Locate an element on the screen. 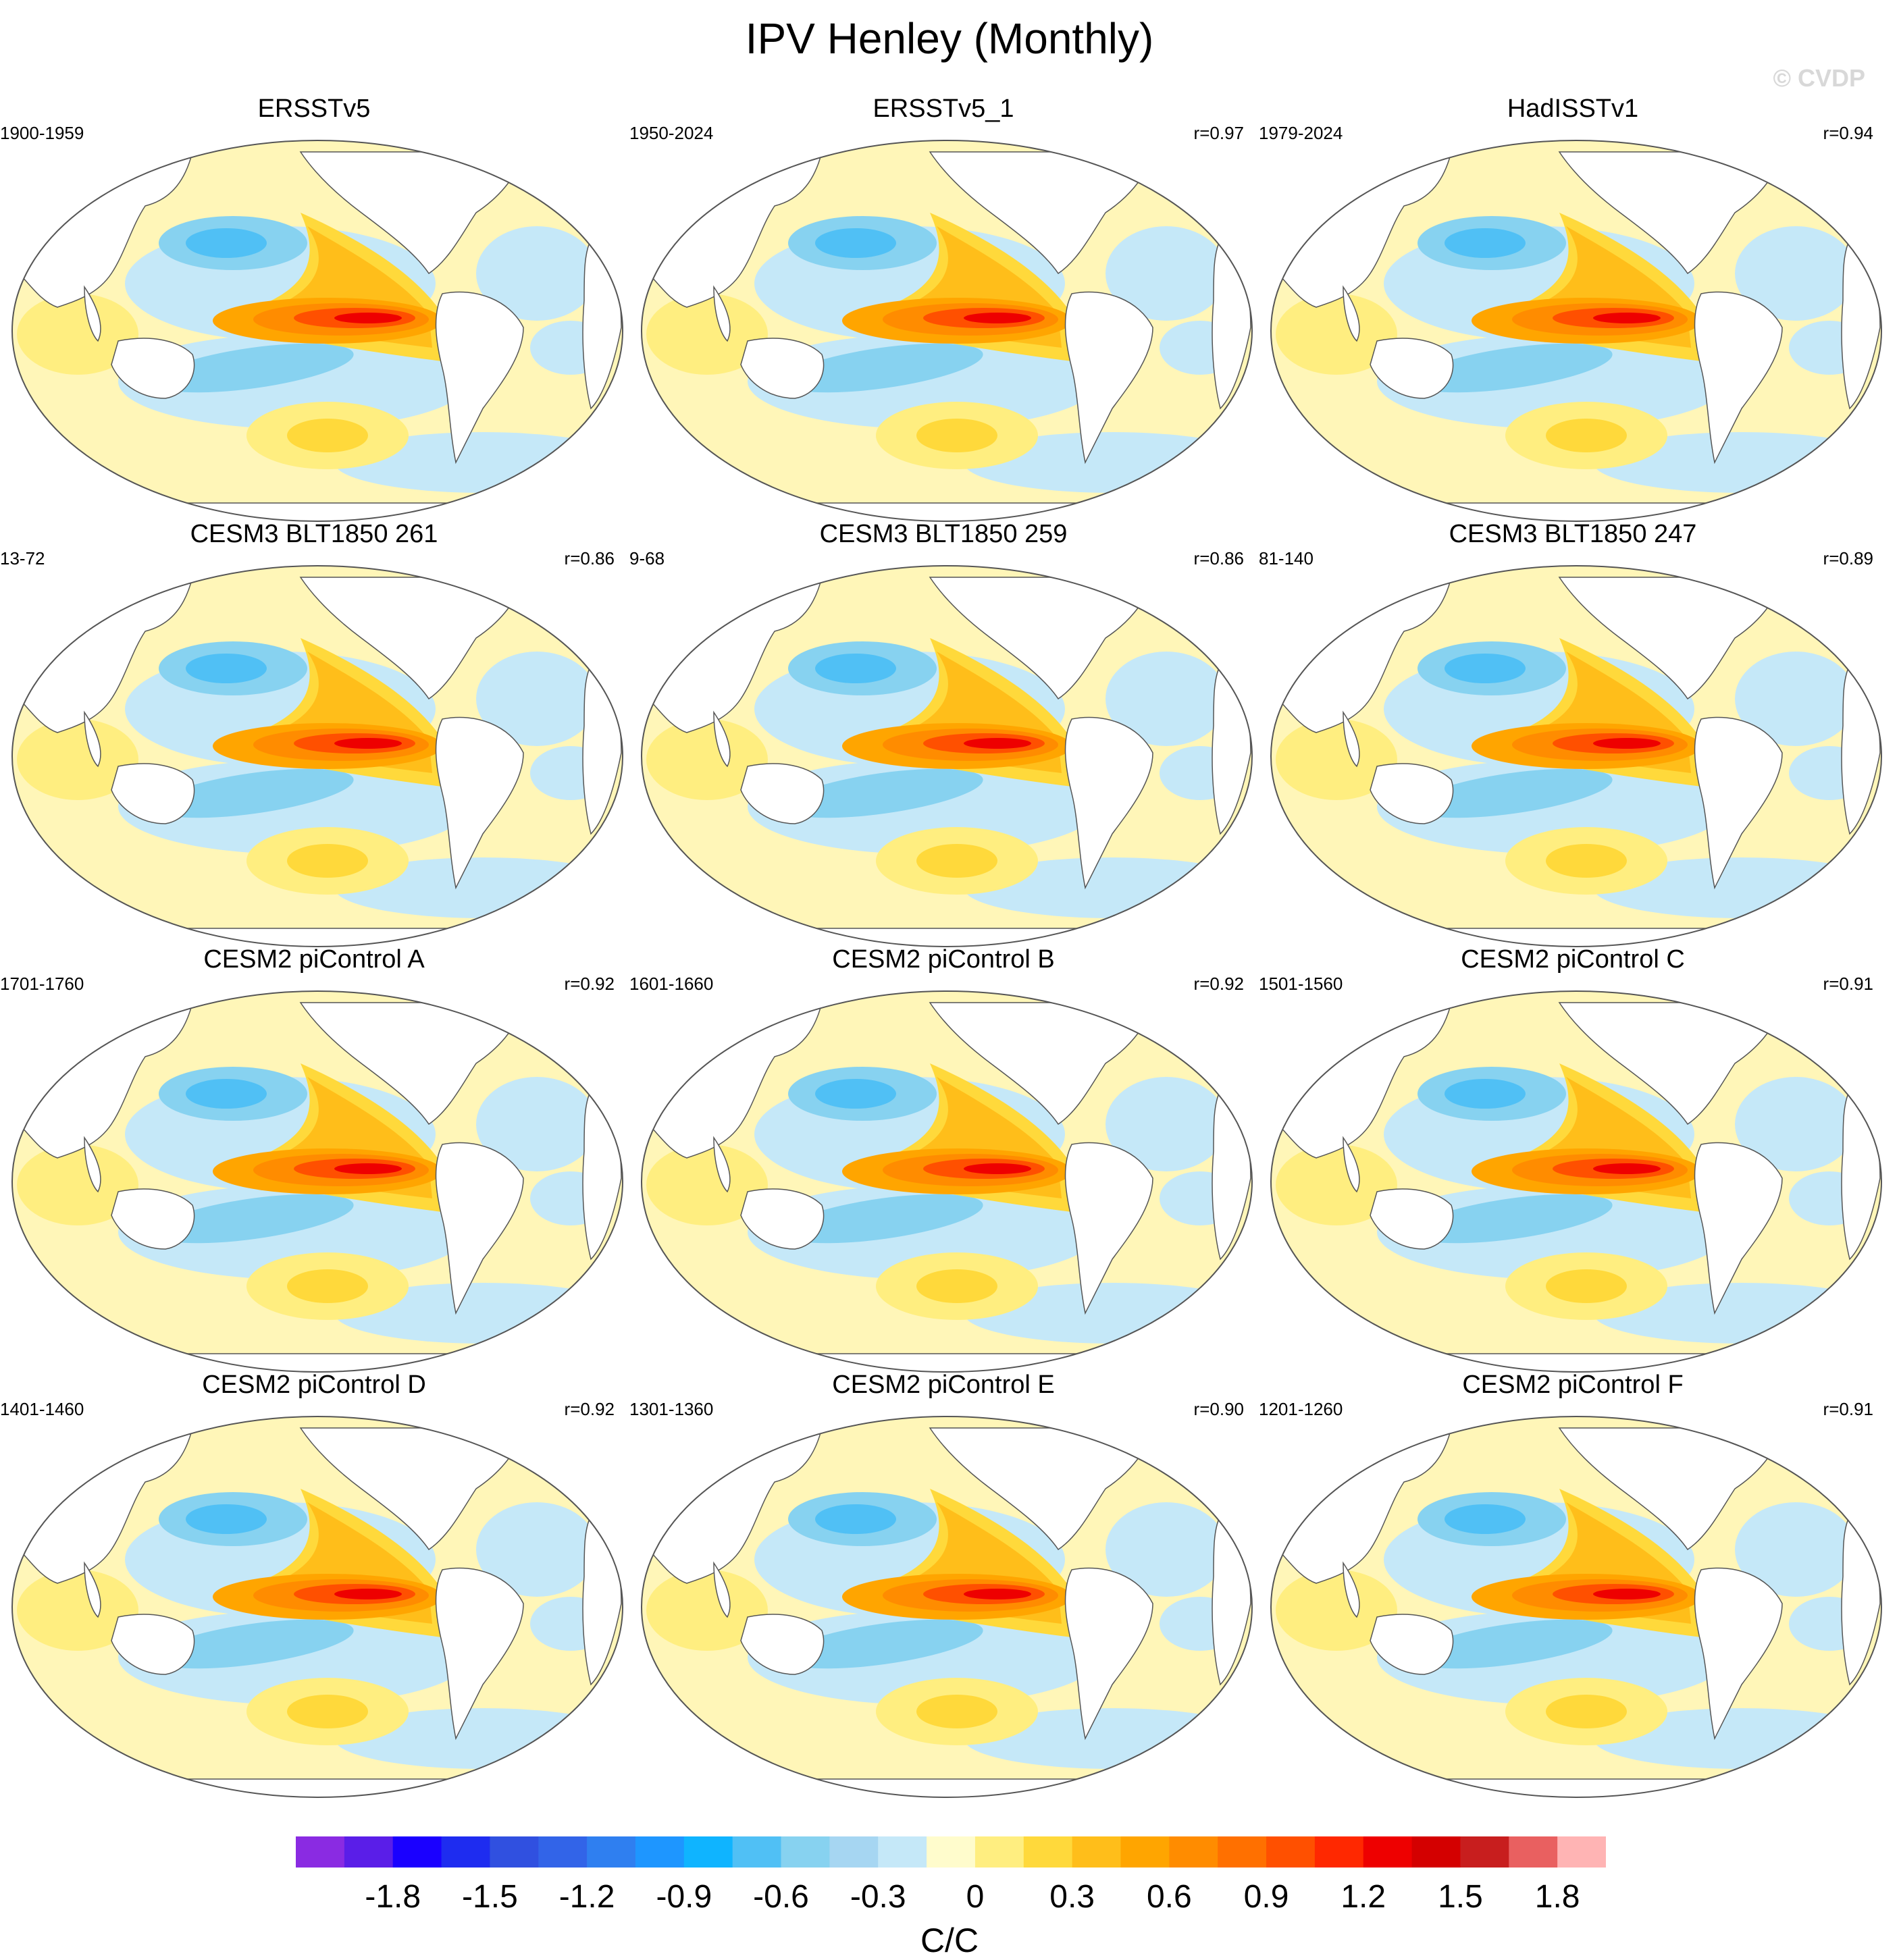  panel-pattern-correlation: r=0.97 is located at coordinates (1219, 133).